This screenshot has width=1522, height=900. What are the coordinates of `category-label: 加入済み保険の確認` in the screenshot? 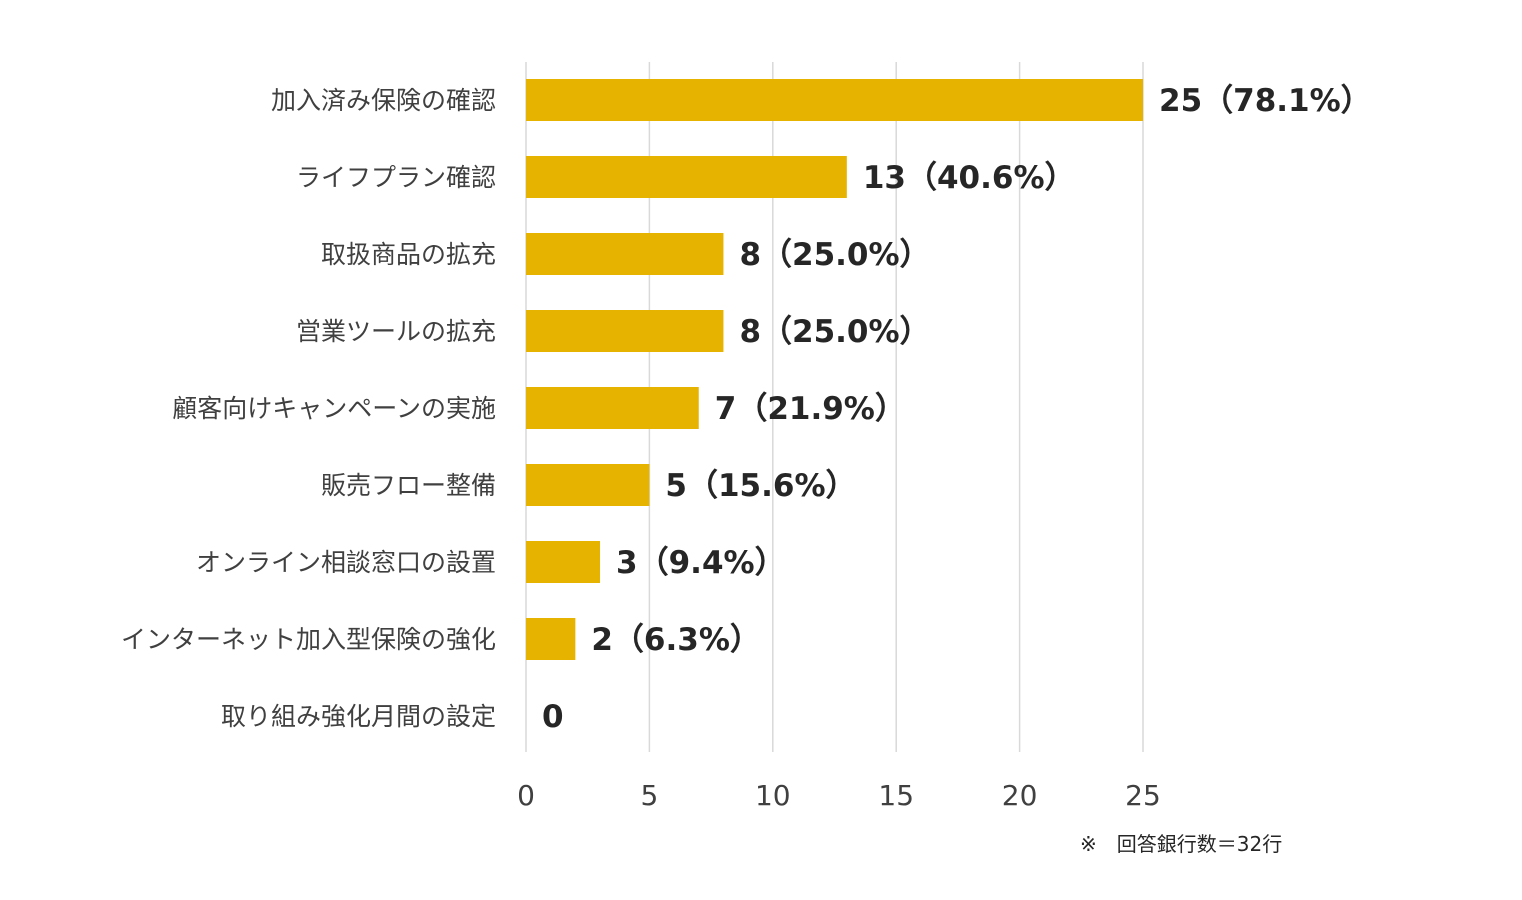 It's located at (383, 100).